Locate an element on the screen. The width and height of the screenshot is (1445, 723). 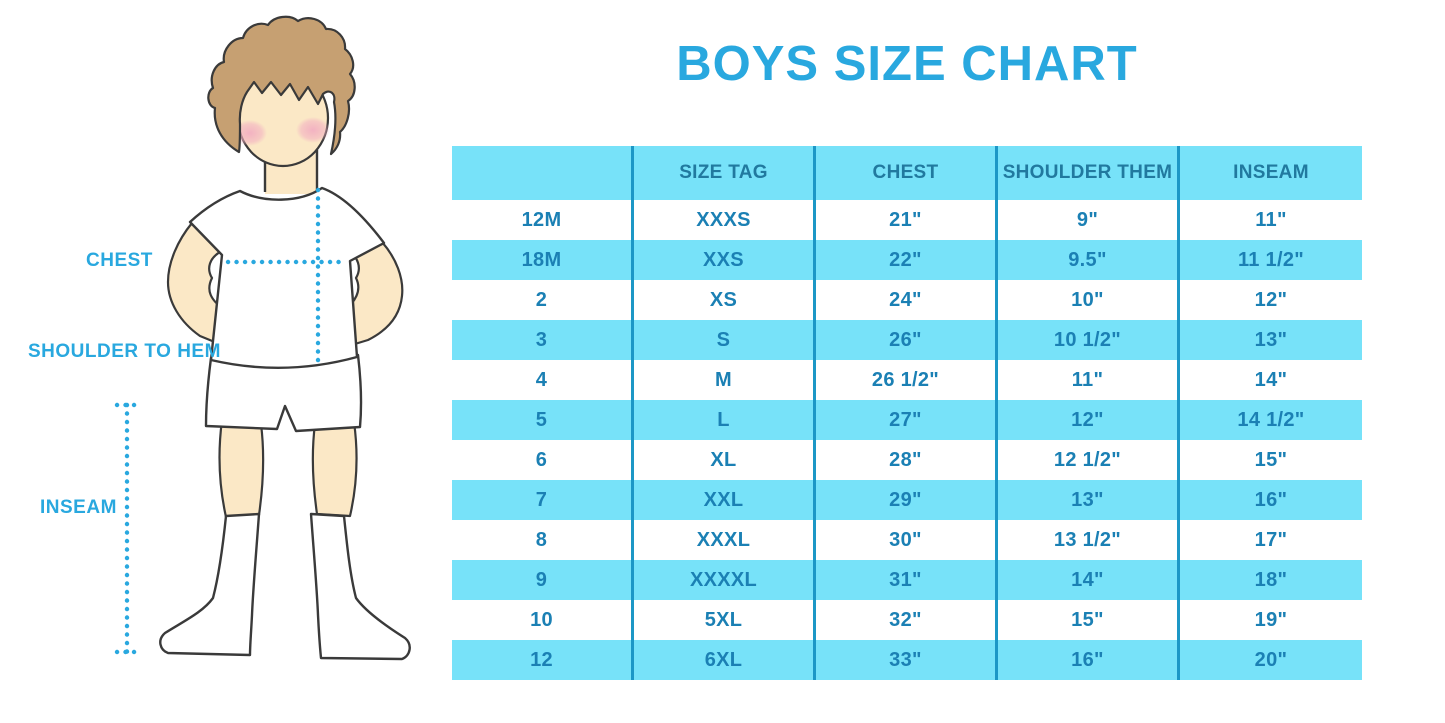
inseam-label: INSEAM is located at coordinates (78, 507).